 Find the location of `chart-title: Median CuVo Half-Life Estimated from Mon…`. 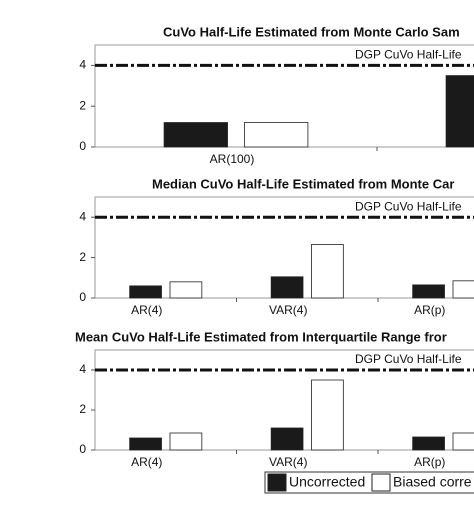

chart-title: Median CuVo Half-Life Estimated from Mon… is located at coordinates (303, 183).